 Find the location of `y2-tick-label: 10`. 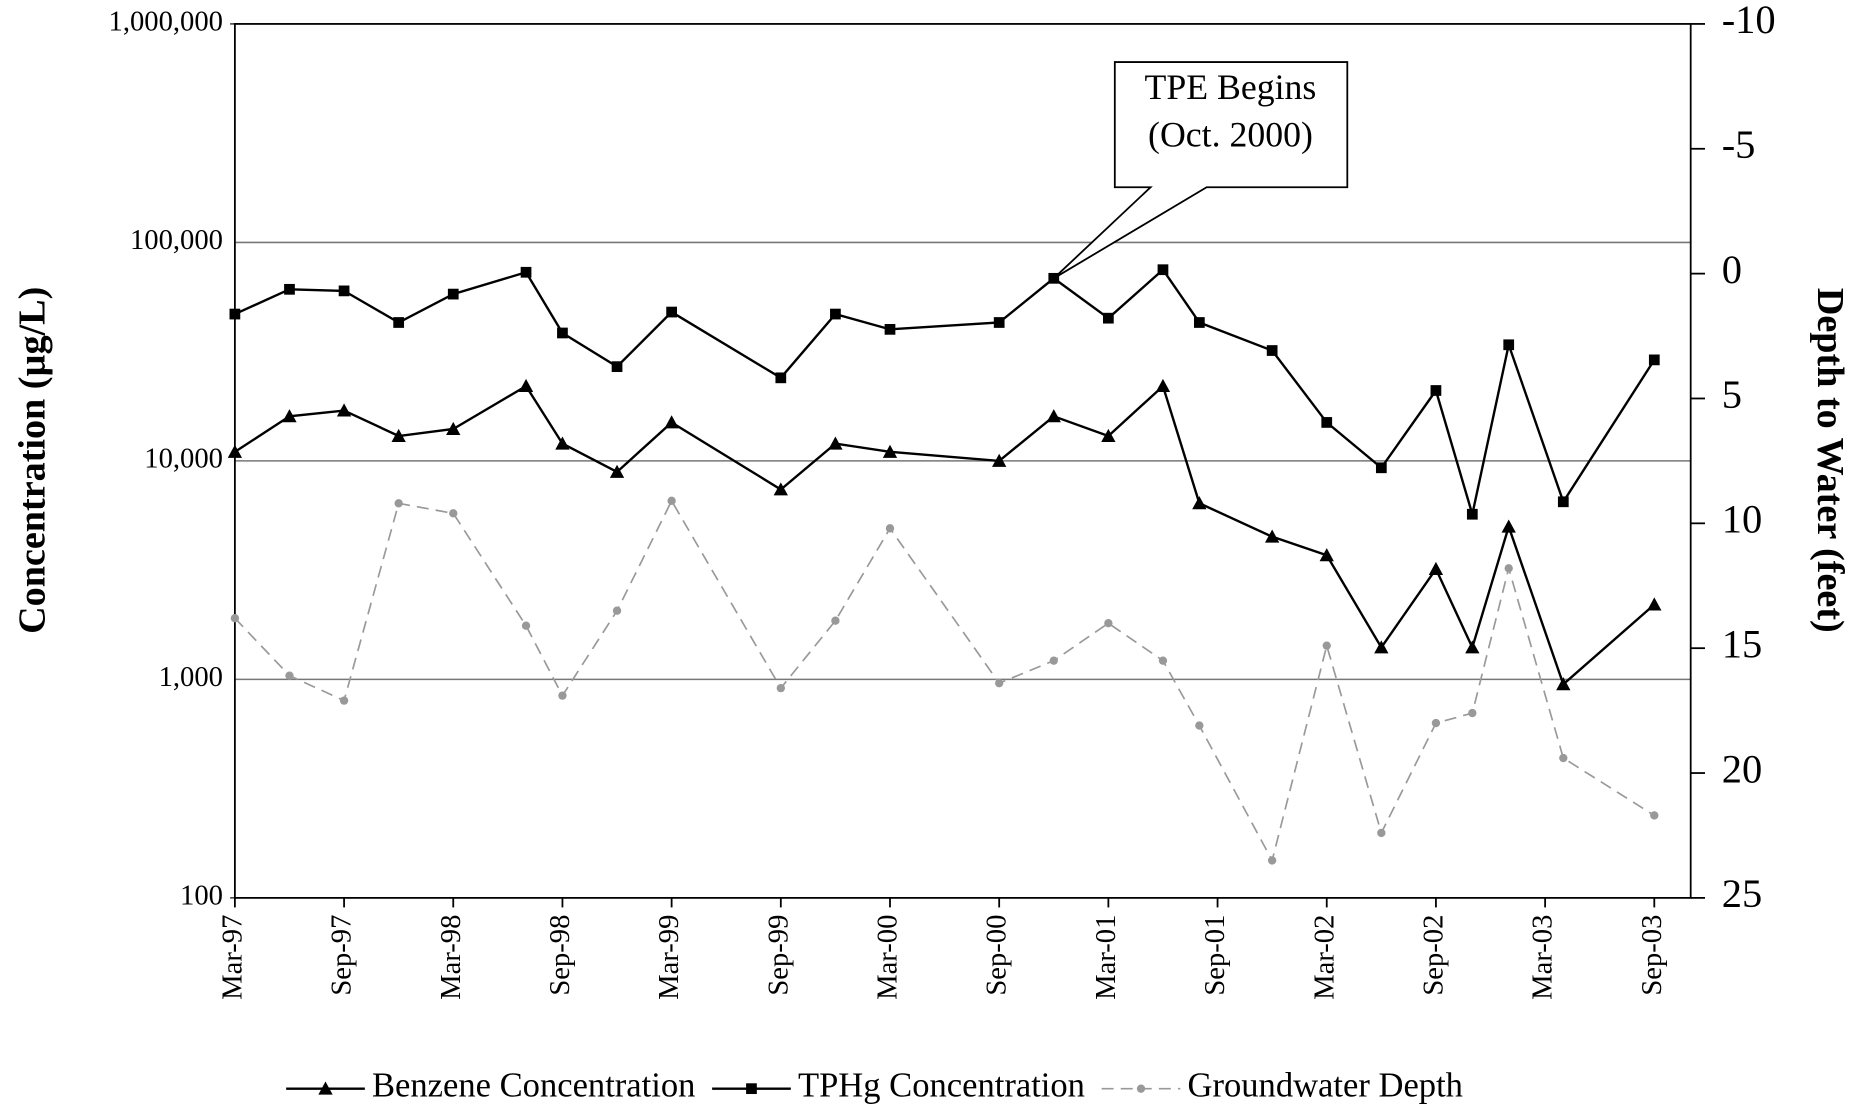

y2-tick-label: 10 is located at coordinates (1742, 519).